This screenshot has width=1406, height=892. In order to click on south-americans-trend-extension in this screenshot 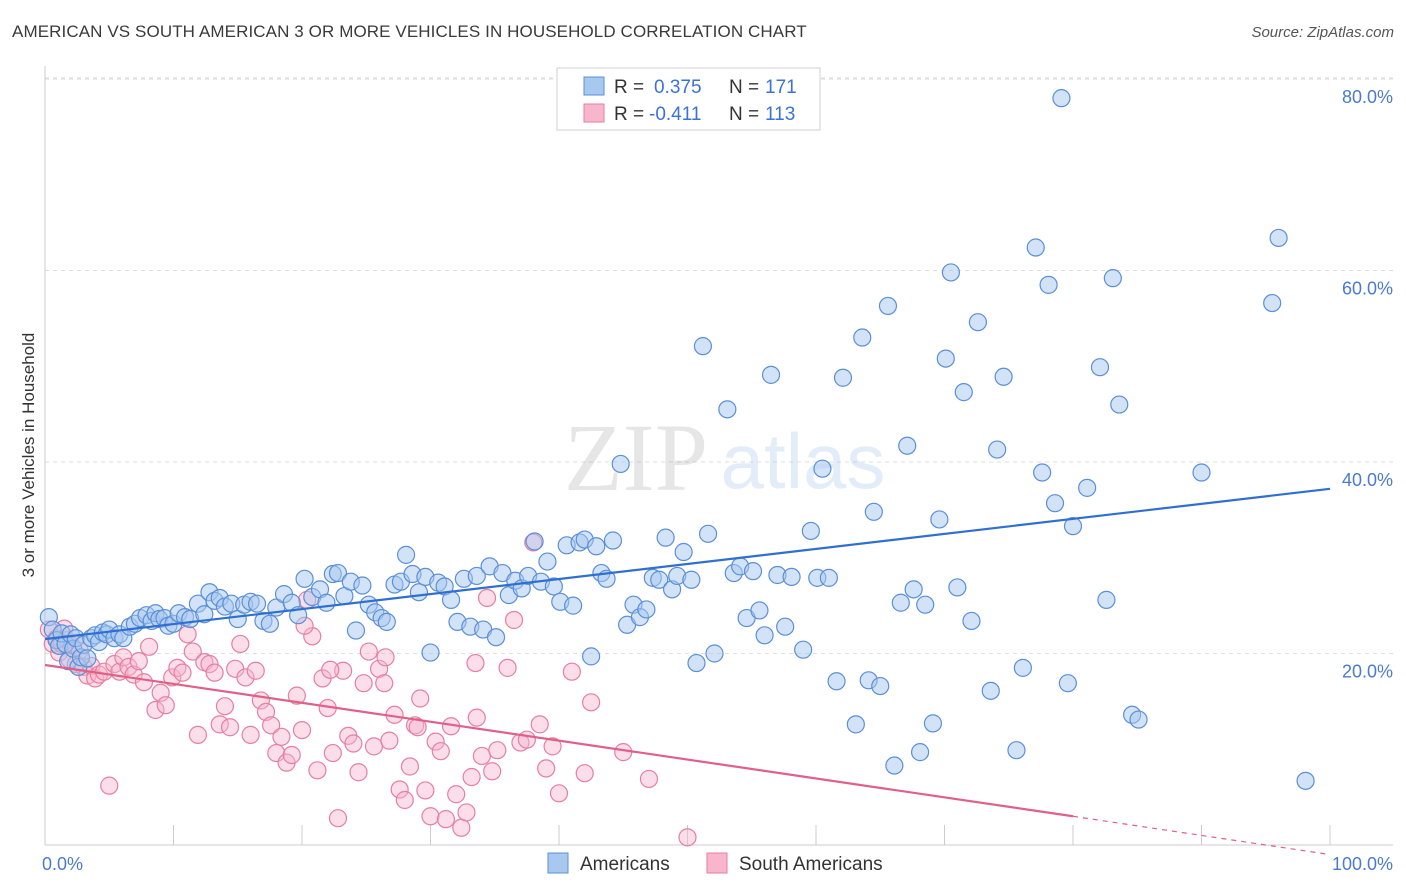, I will do `click(1201, 835)`.